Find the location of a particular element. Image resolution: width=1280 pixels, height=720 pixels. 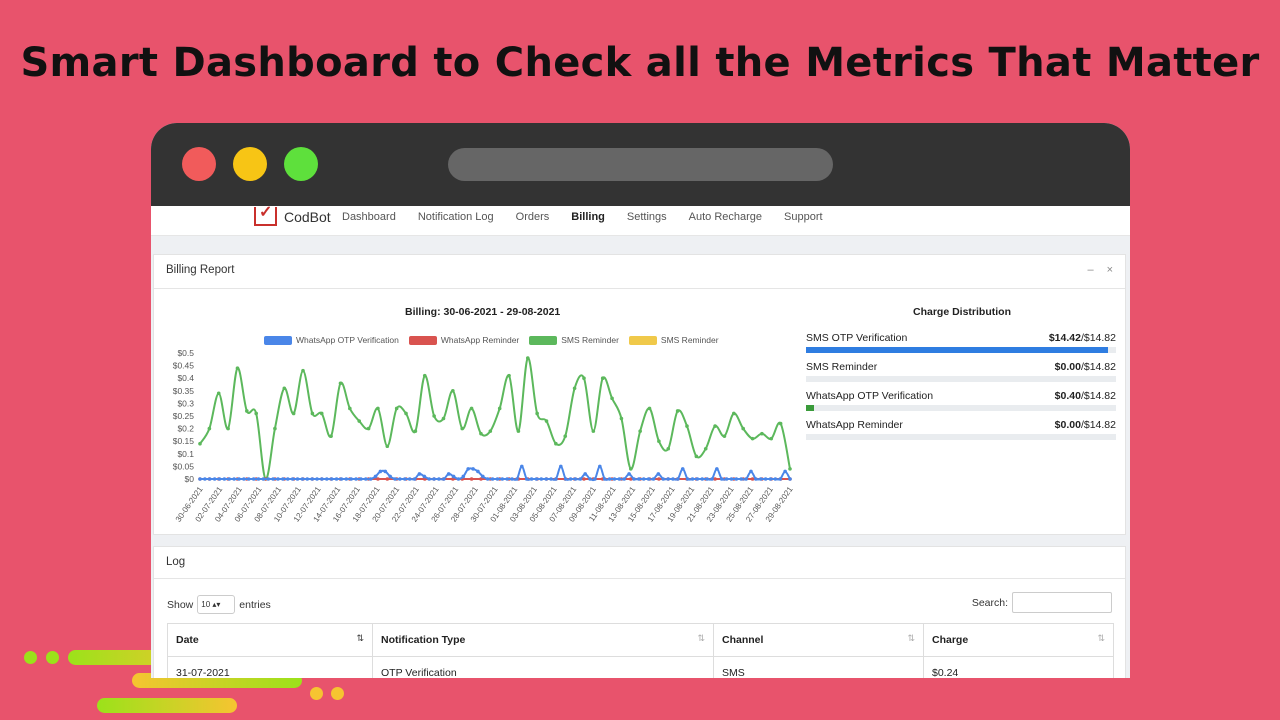

entries-select: 10 ▴▾ is located at coordinates (216, 604).